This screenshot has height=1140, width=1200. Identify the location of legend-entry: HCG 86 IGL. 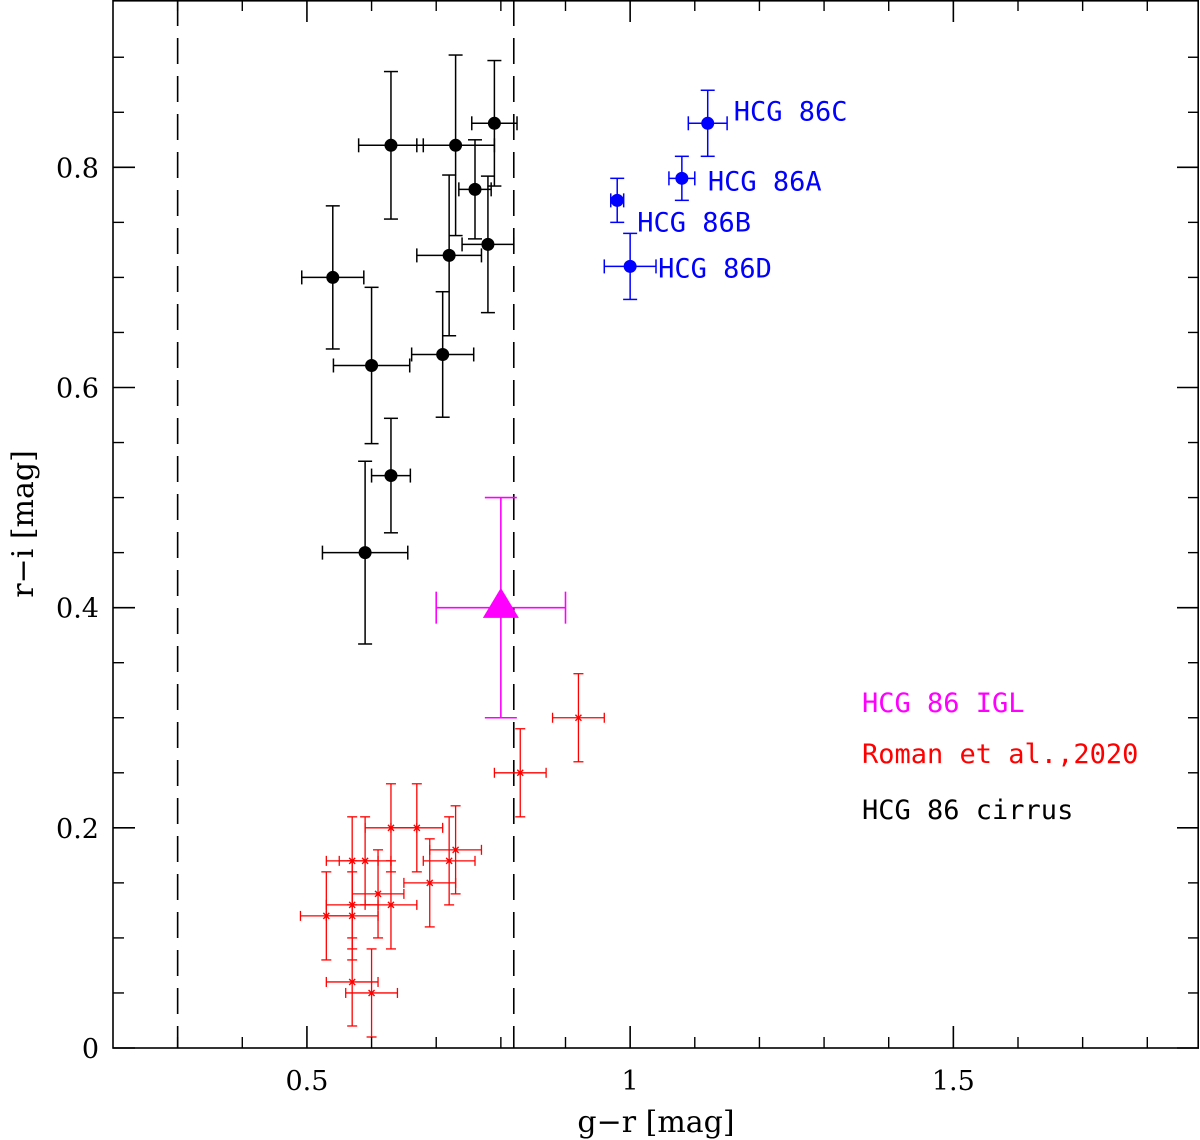
(943, 703).